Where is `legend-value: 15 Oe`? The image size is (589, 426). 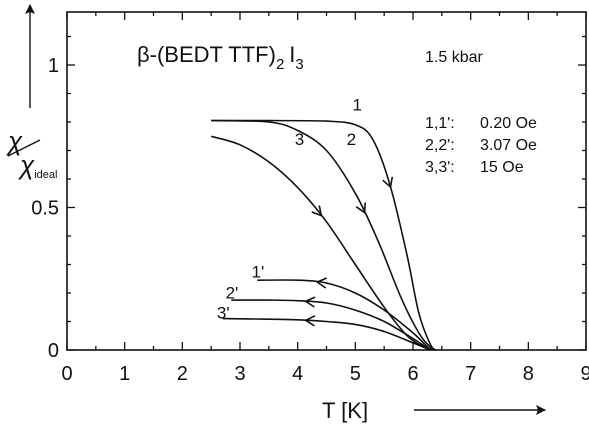
legend-value: 15 Oe is located at coordinates (502, 167).